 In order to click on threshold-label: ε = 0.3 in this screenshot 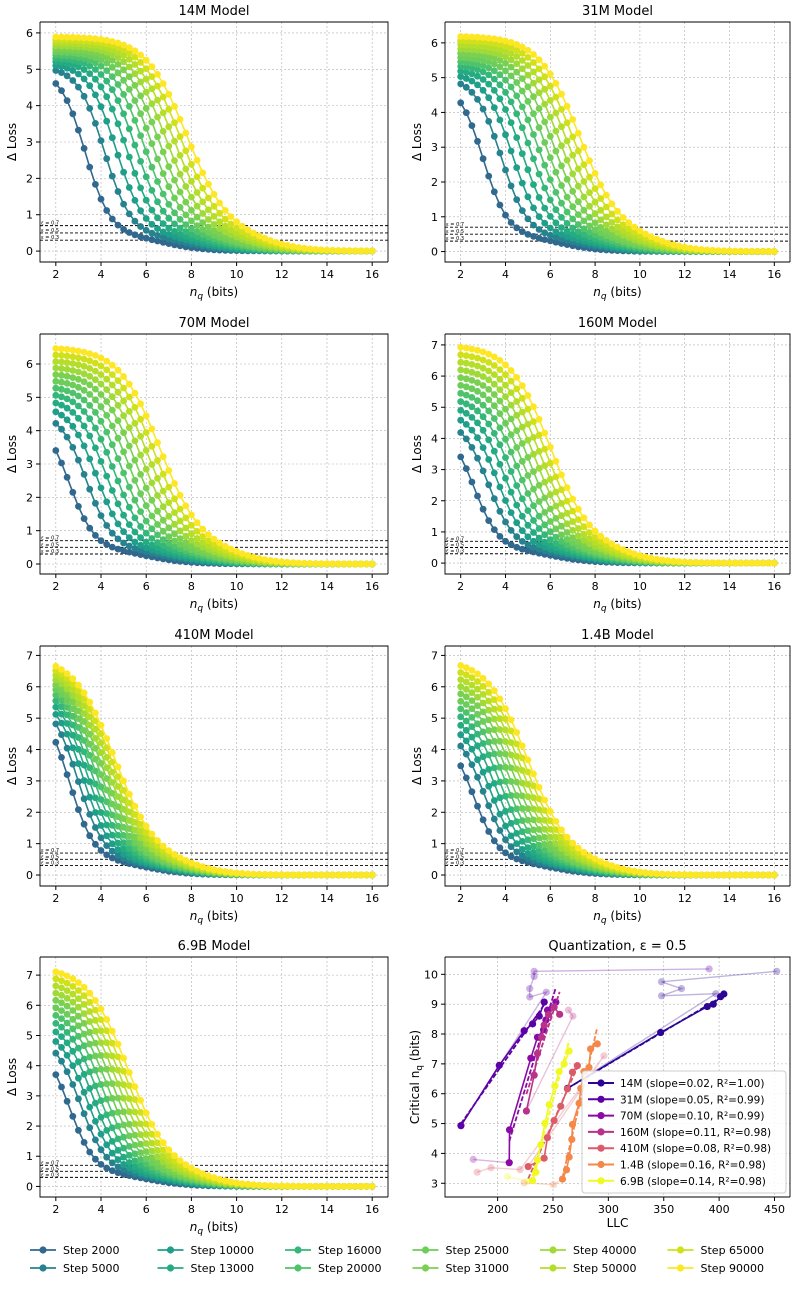, I will do `click(50, 552)`.